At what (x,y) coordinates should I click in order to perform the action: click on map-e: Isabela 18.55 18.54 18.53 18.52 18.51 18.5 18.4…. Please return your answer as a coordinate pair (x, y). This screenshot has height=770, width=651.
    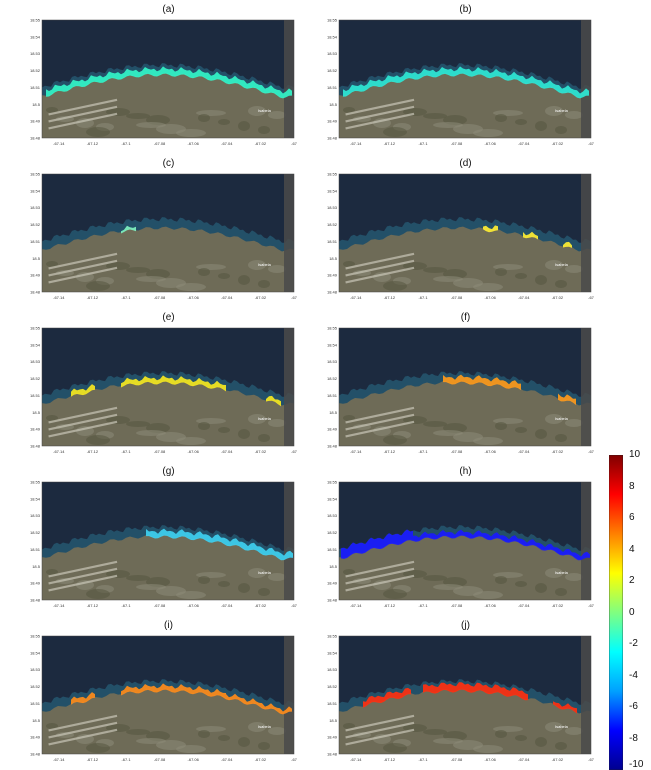
    Looking at the image, I should click on (164, 390).